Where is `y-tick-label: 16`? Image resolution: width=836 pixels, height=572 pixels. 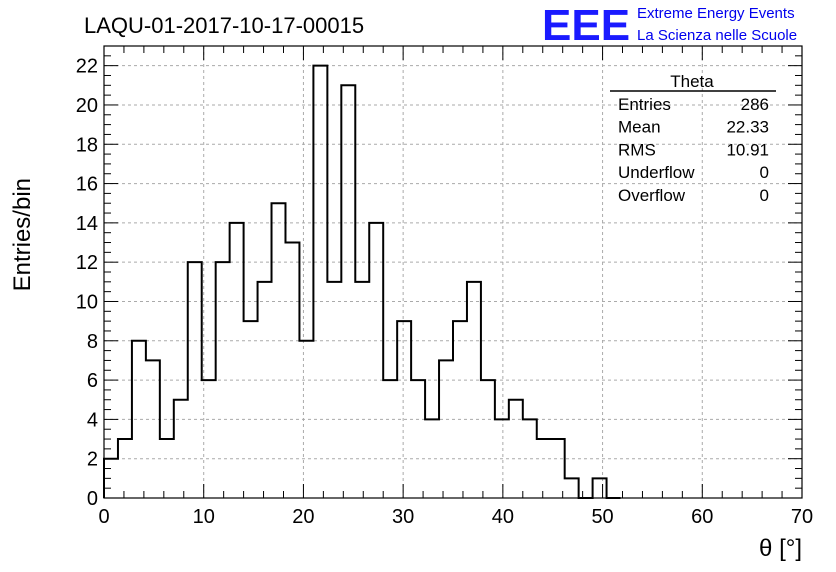 y-tick-label: 16 is located at coordinates (87, 185).